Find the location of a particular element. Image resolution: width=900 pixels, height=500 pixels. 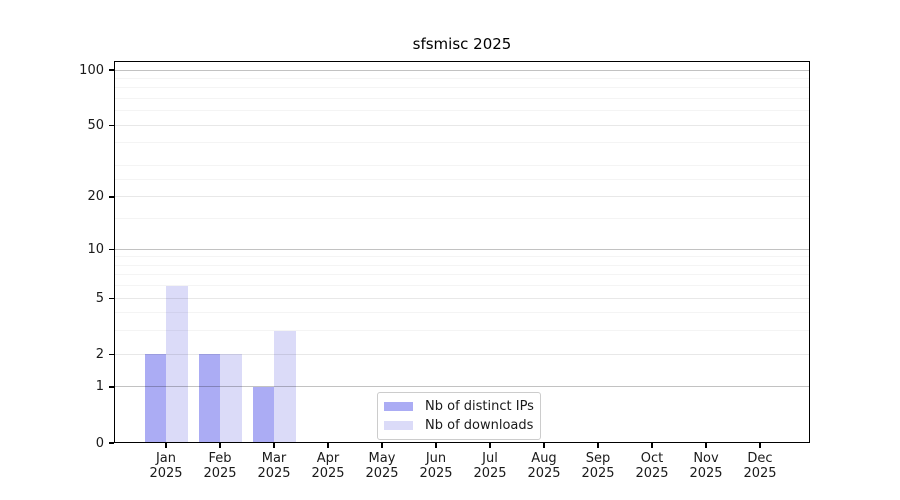

legend-entry-downloads: Nb of downloads is located at coordinates (459, 425).